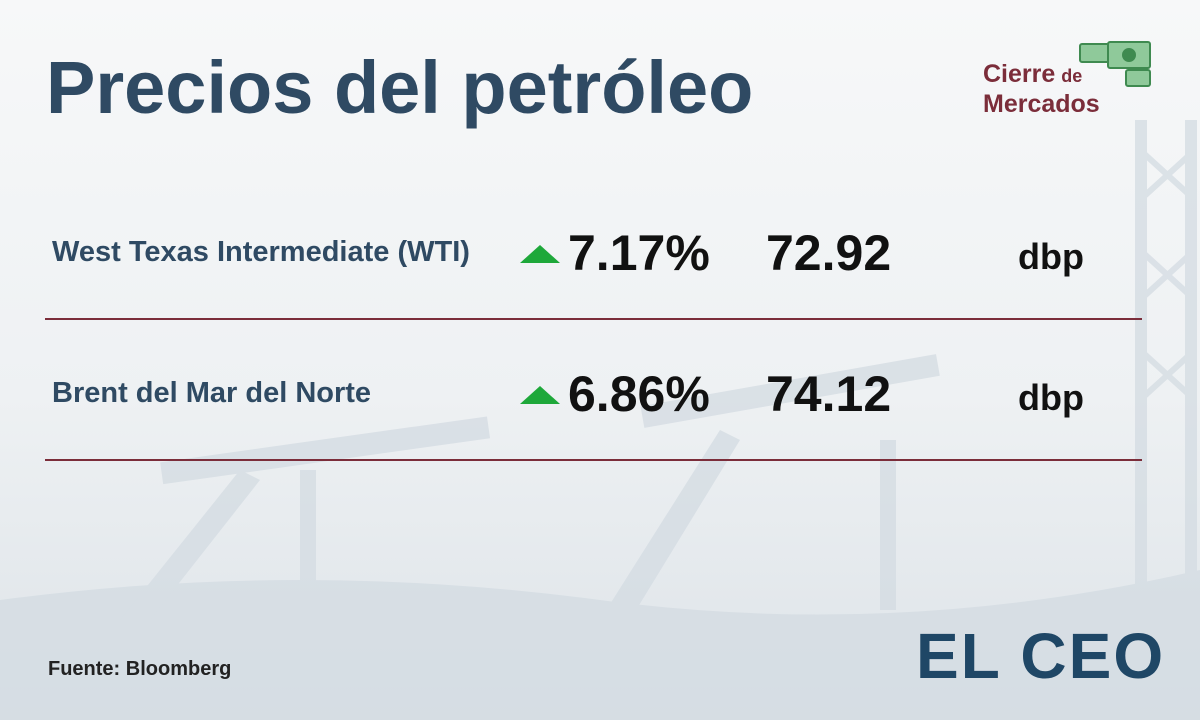 This screenshot has width=1200, height=720. I want to click on logo: EL CEO, so click(1040, 656).